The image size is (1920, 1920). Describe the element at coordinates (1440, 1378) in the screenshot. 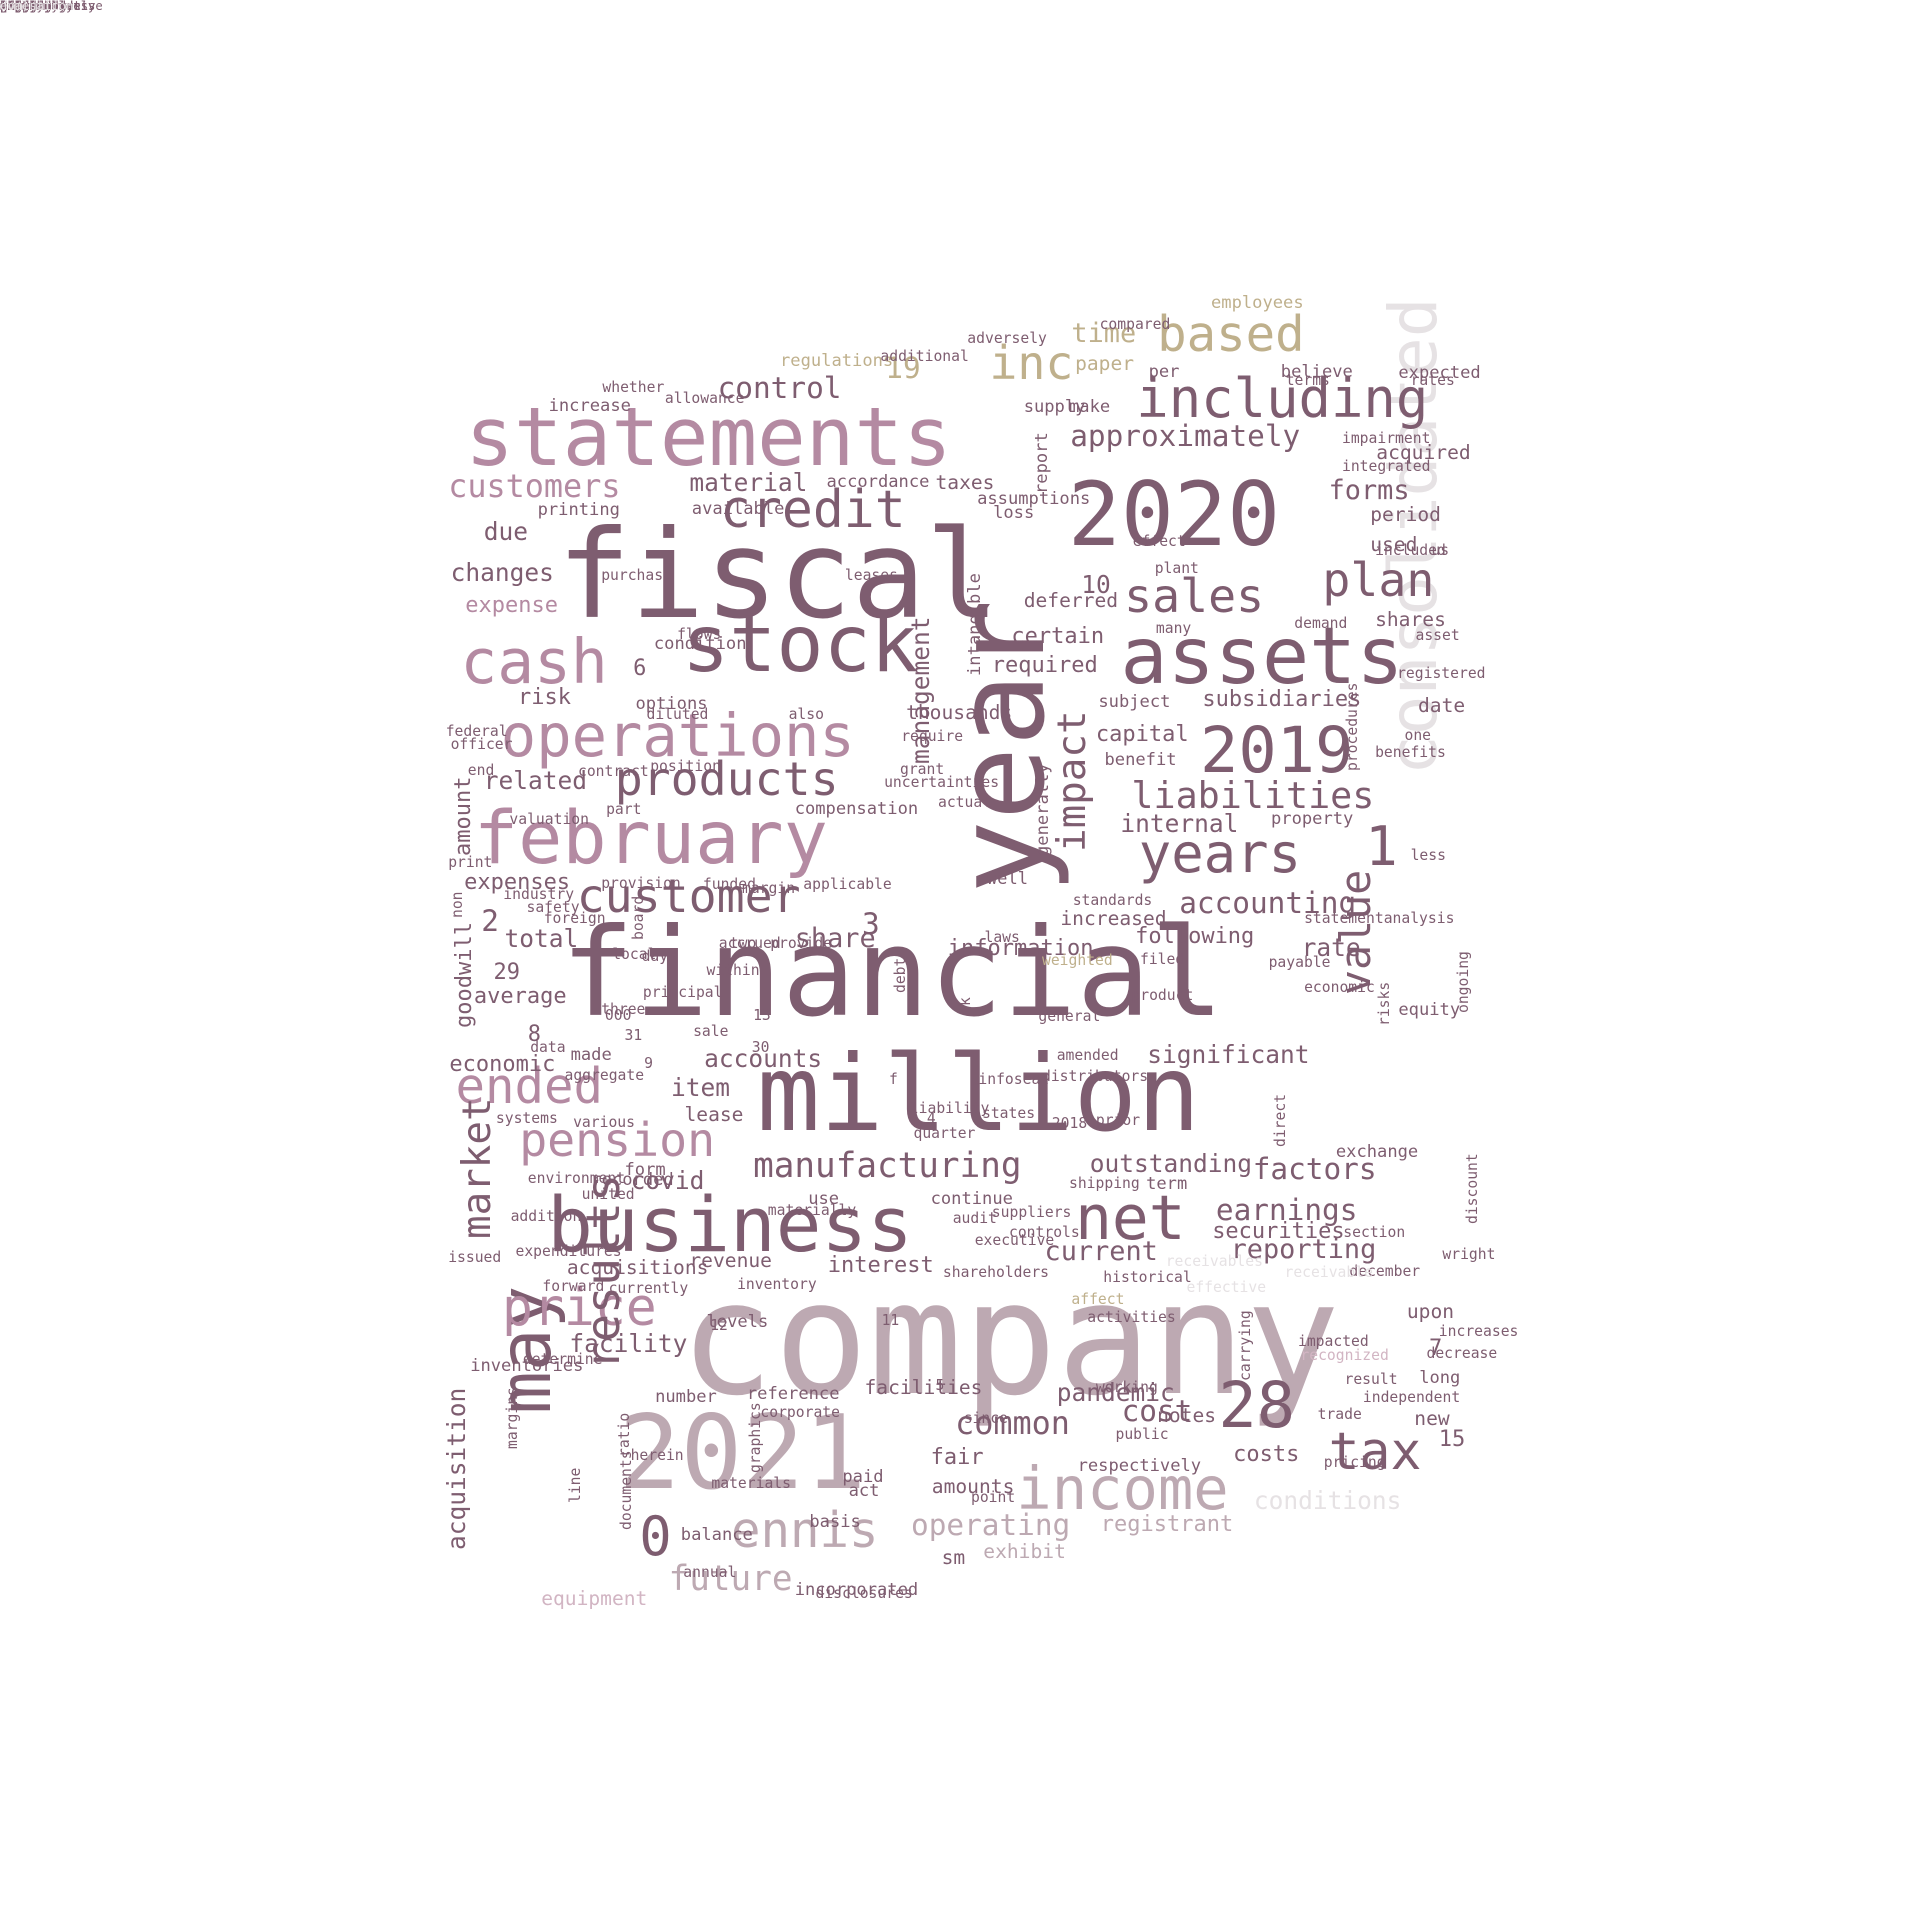

I see `cloud-word: long` at that location.